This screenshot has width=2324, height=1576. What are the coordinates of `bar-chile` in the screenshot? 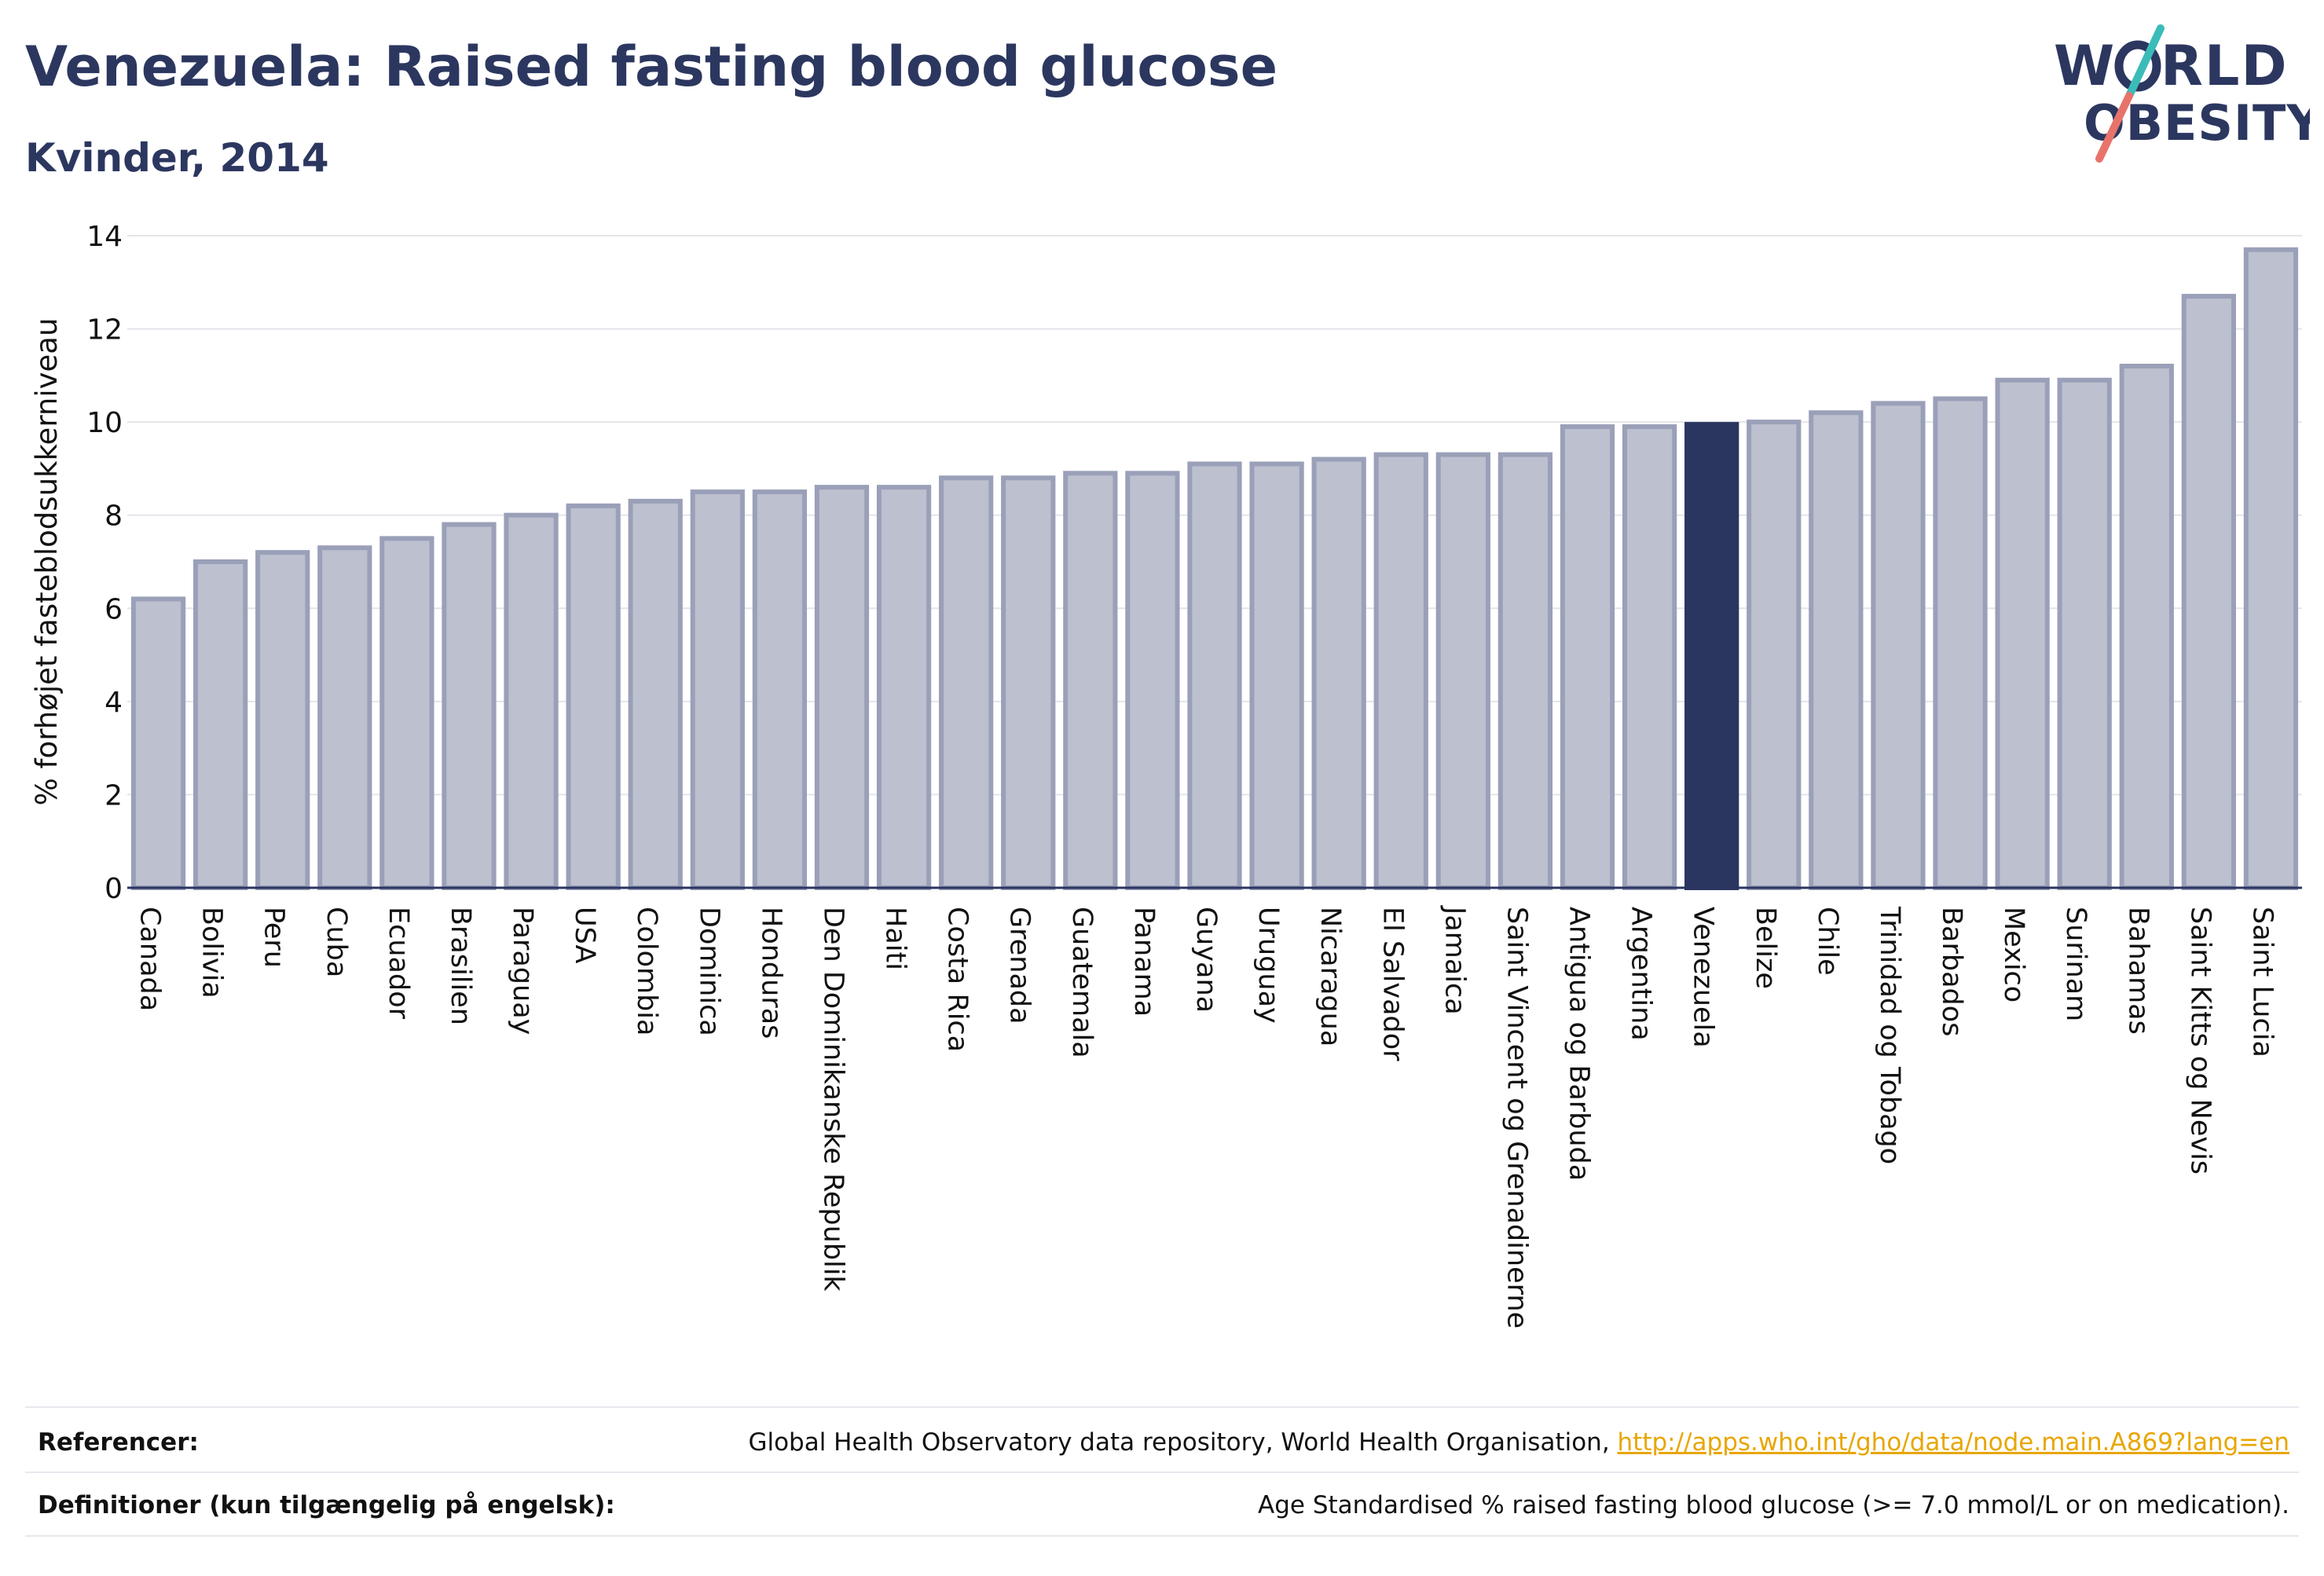 It's located at (1836, 650).